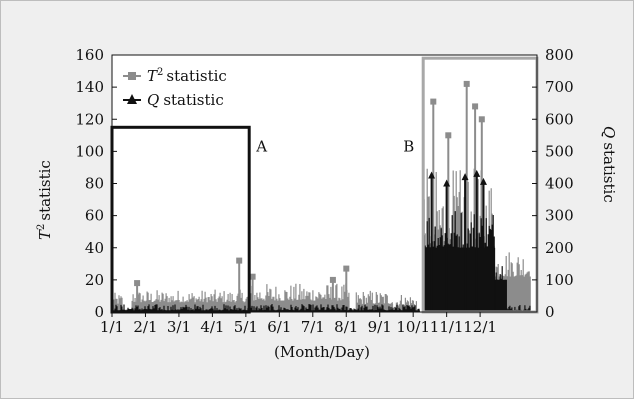 This screenshot has height=399, width=634. What do you see at coordinates (193, 100) in the screenshot?
I see `legend-q-text: statistic` at bounding box center [193, 100].